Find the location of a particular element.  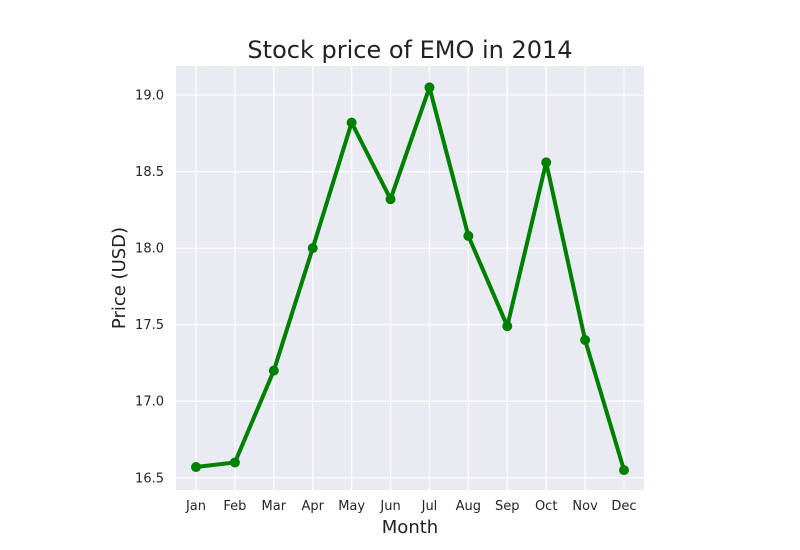

y-tick-label: 18.0 is located at coordinates (149, 249).